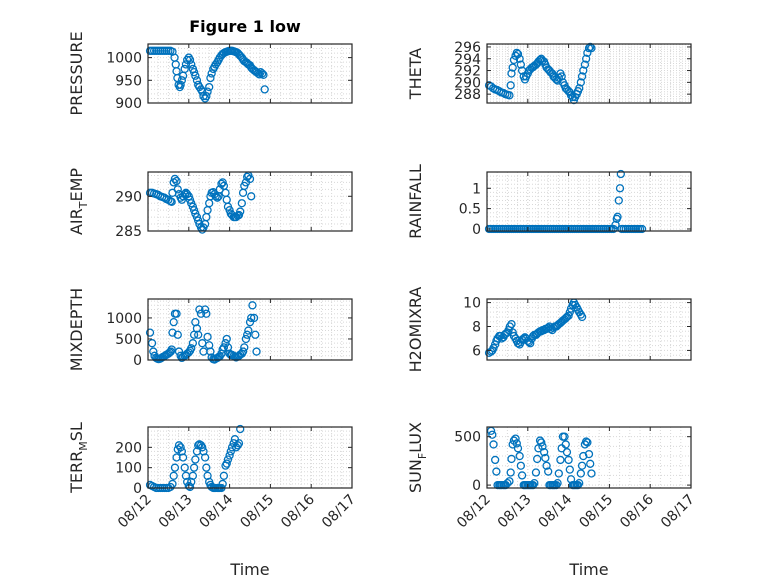 The image size is (778, 583). I want to click on y-axis-label: MIXDEPTH, so click(76, 329).